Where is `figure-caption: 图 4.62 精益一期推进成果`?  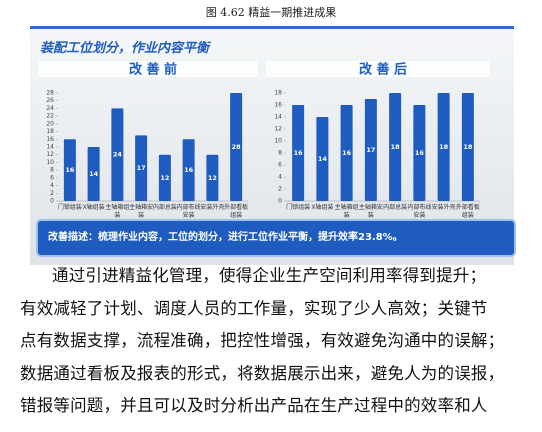
figure-caption: 图 4.62 精益一期推进成果 is located at coordinates (271, 12).